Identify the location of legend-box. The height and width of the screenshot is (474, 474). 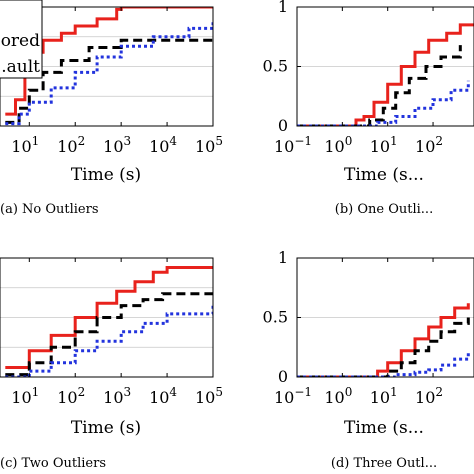
(21, 39).